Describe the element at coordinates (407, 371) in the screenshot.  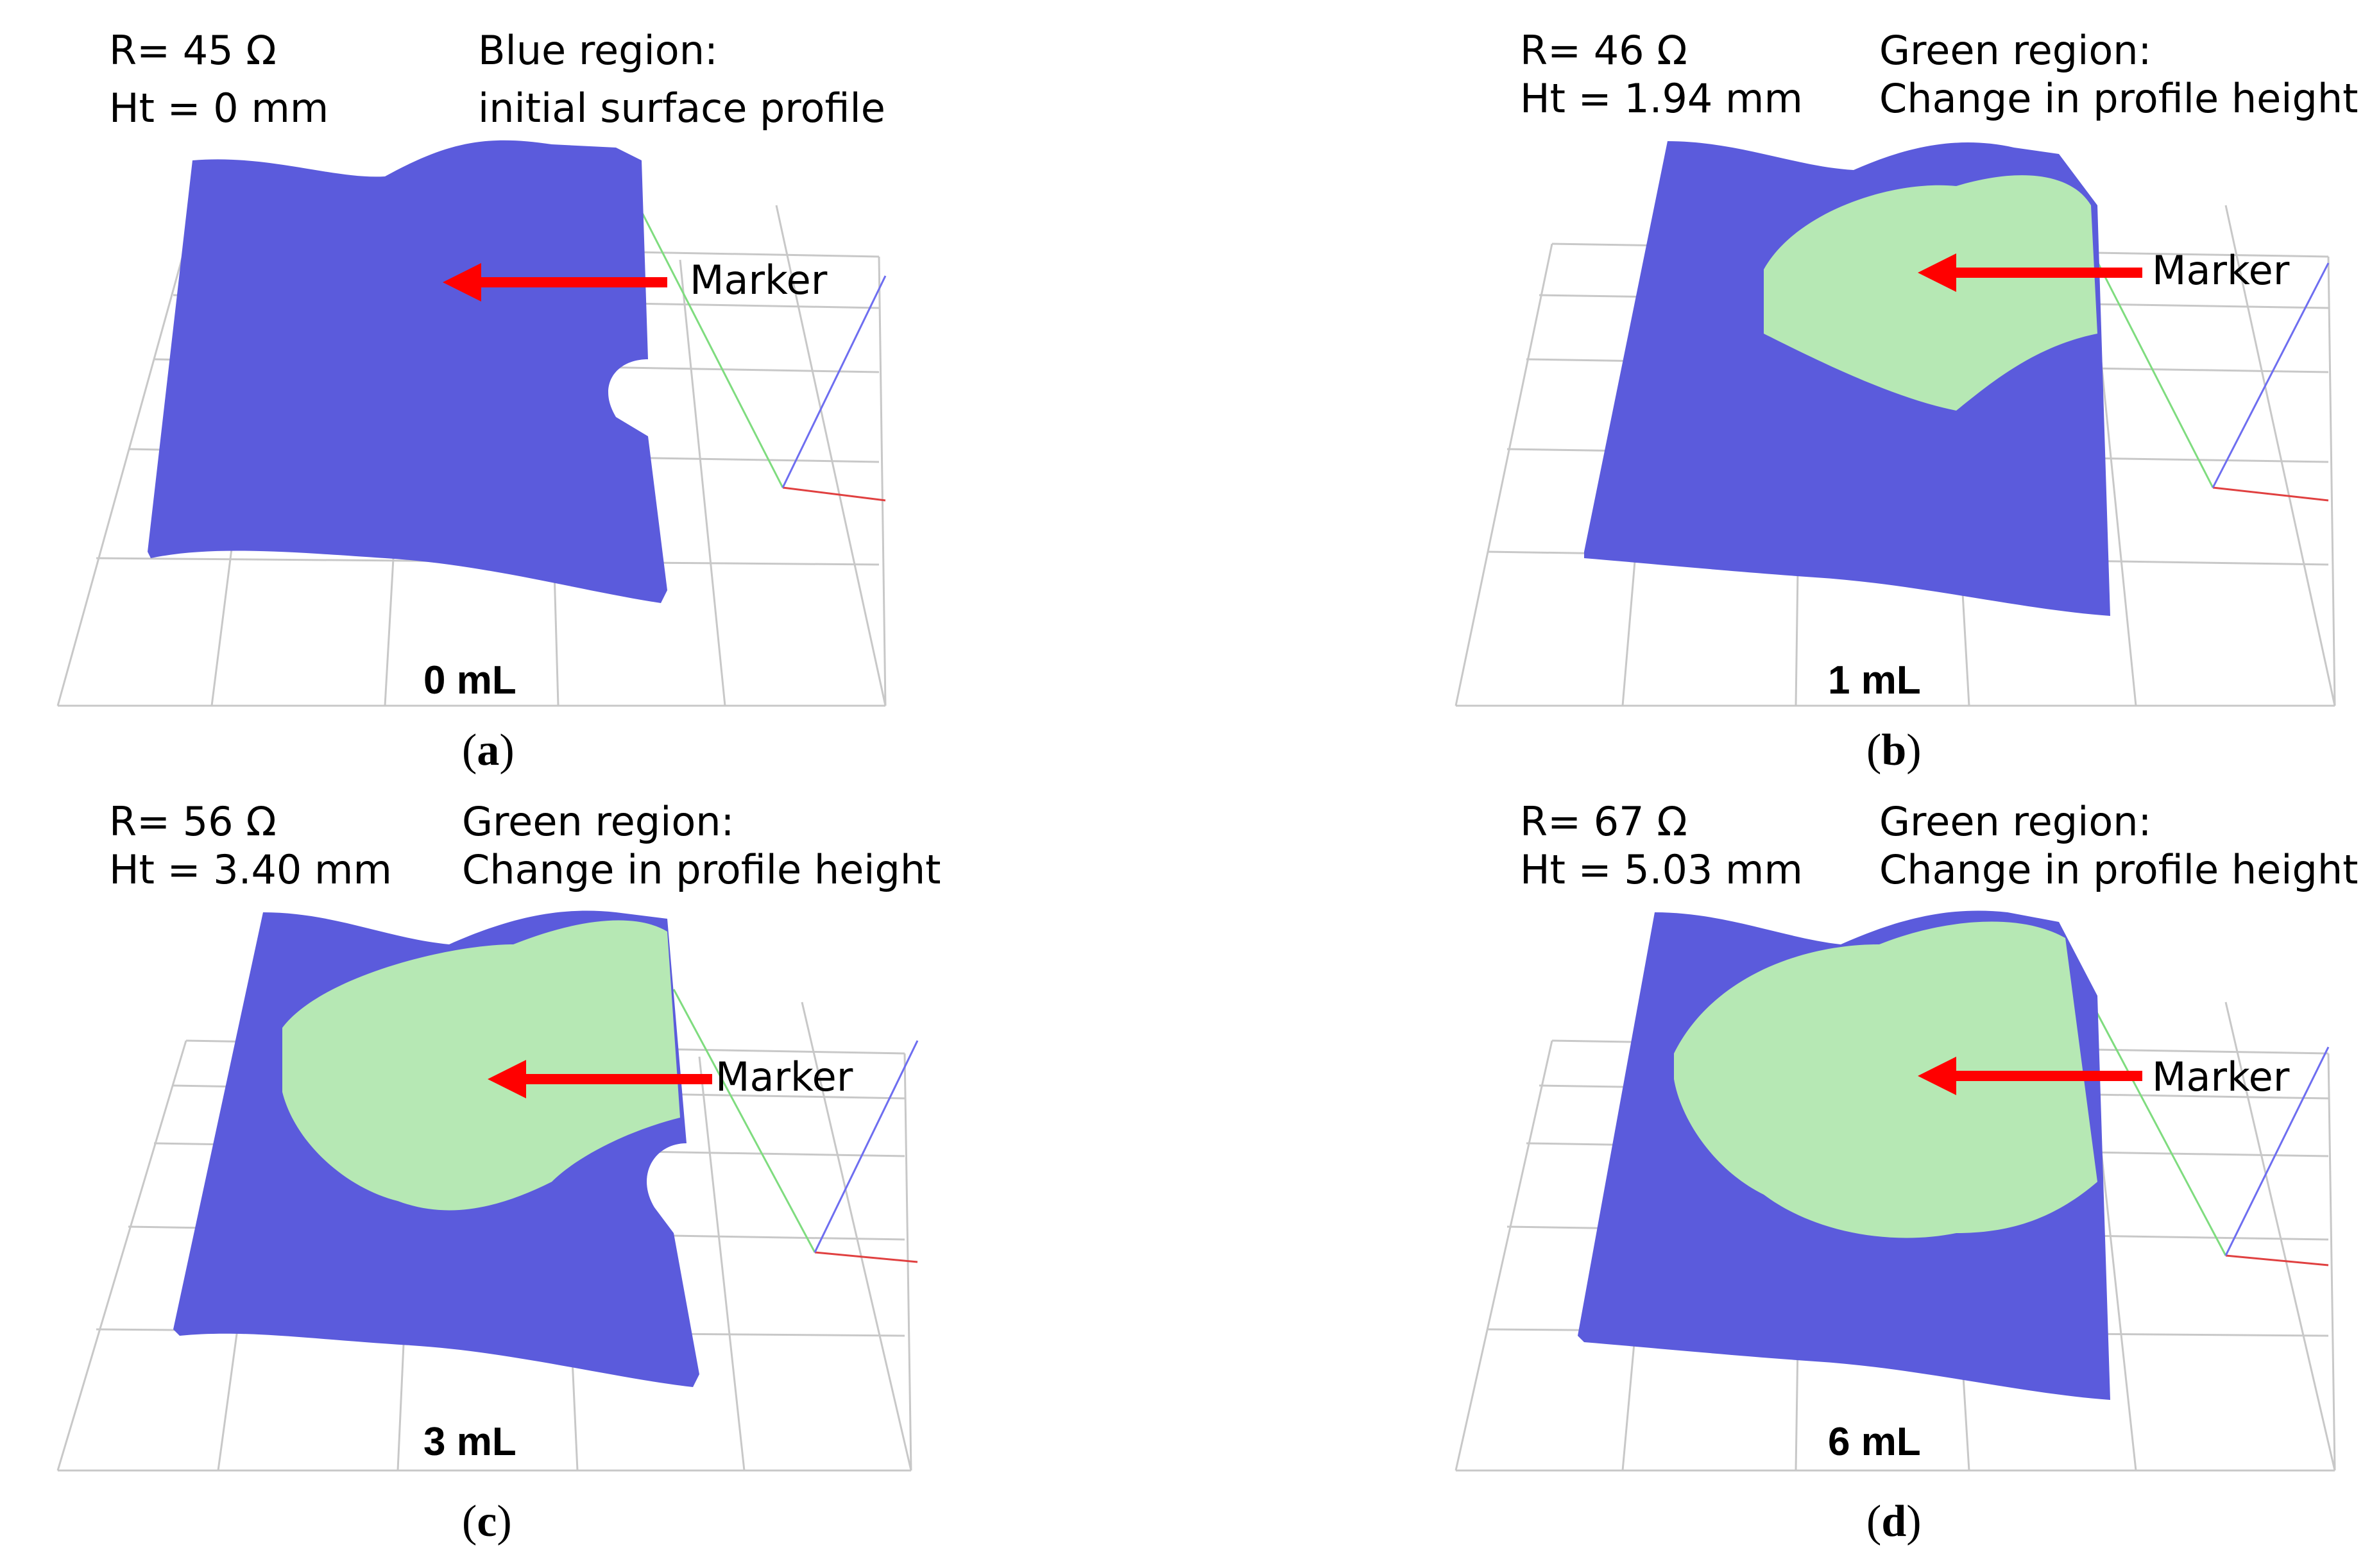
I see `surface-blue` at that location.